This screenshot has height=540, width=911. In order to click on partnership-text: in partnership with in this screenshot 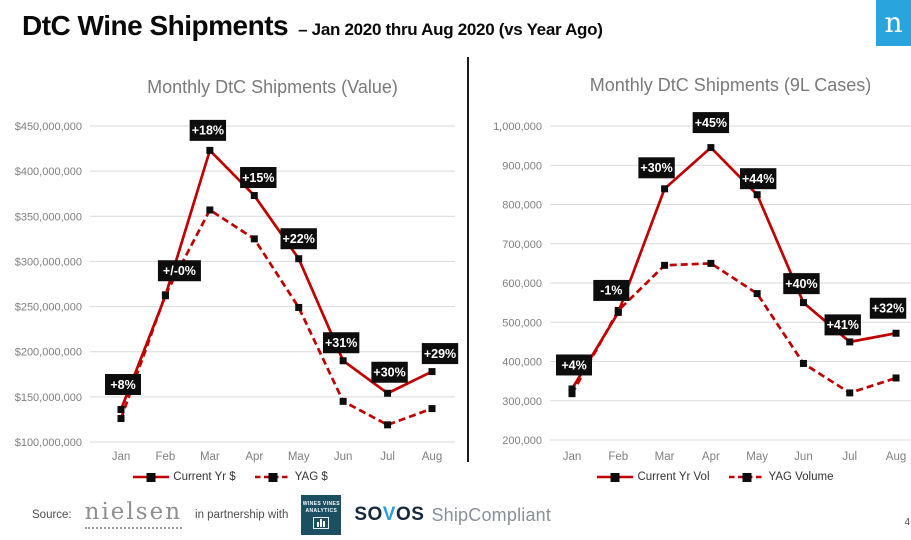, I will do `click(242, 515)`.